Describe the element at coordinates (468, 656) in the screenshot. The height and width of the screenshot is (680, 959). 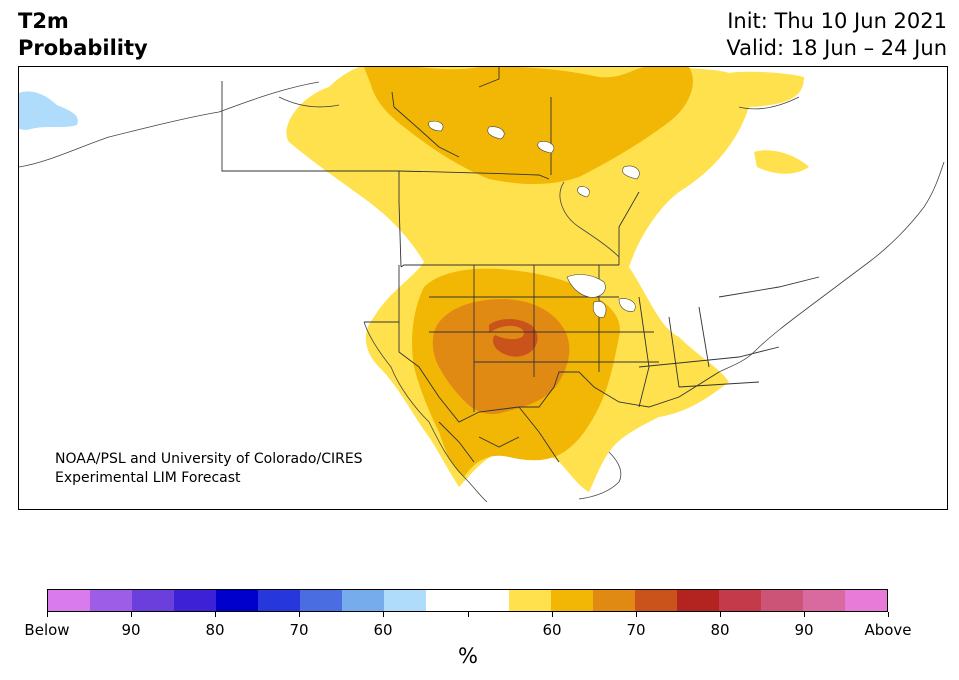
I see `colorbar-unit: %` at that location.